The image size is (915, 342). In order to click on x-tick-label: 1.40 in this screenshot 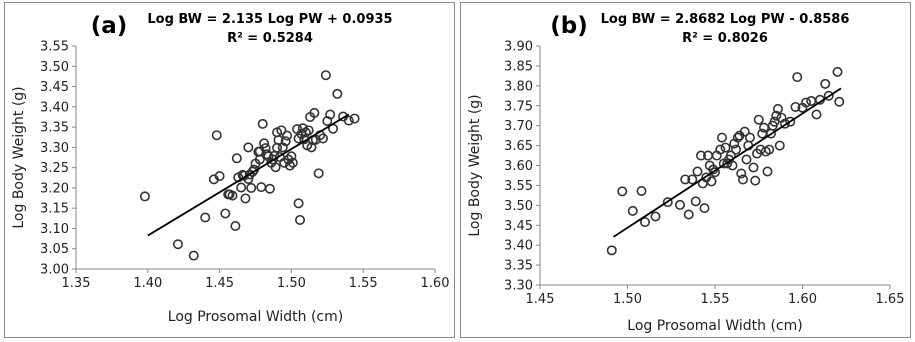, I will do `click(147, 283)`.